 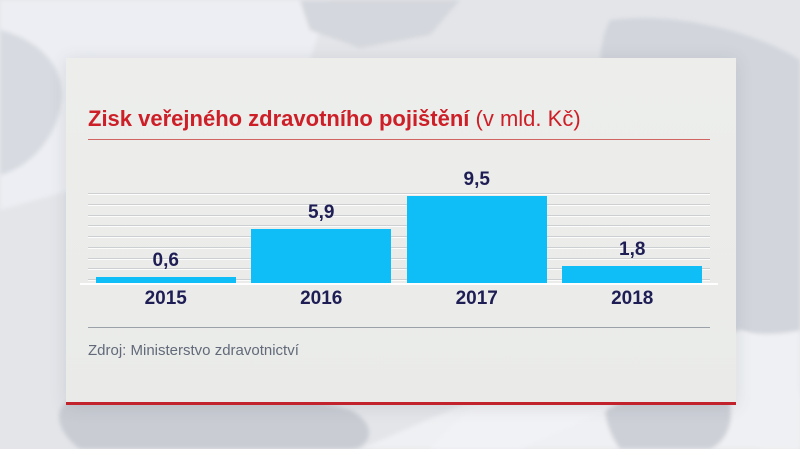 I want to click on x-axis-labels: 2015 2016 2017 2018, so click(x=399, y=300).